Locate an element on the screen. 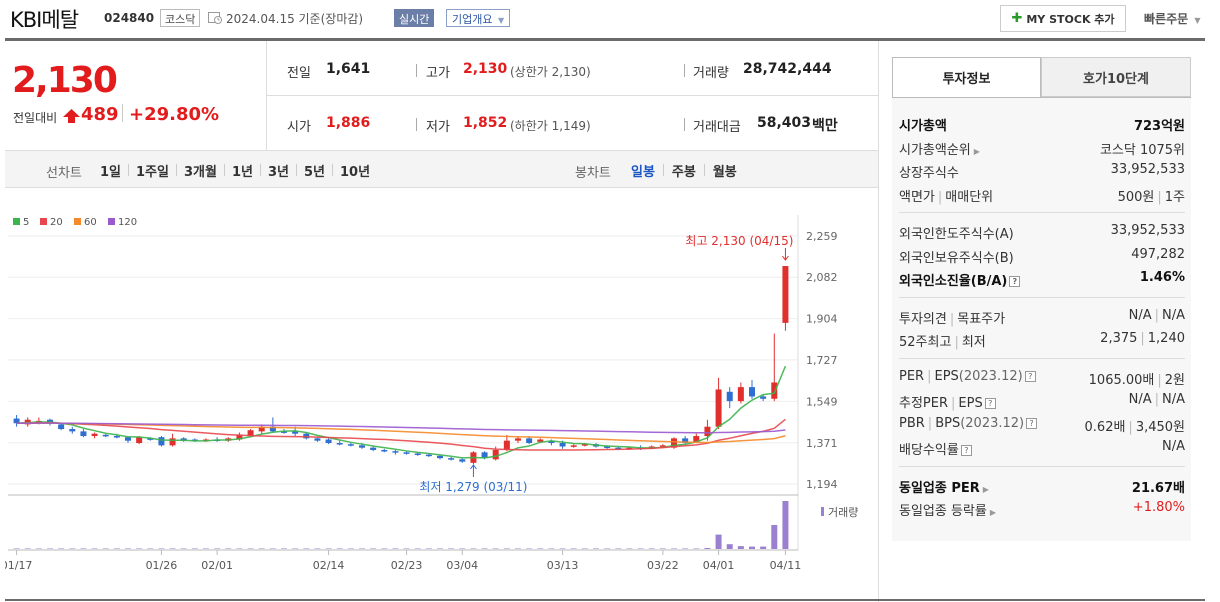 Image resolution: width=1220 pixels, height=602 pixels. company-name: KBI메탈 is located at coordinates (44, 20).